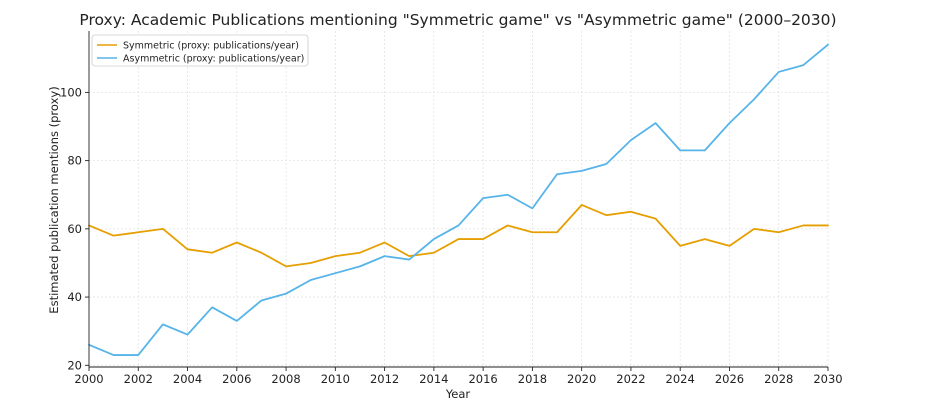 The image size is (931, 403). Describe the element at coordinates (335, 379) in the screenshot. I see `x-tick-label: 2010` at that location.